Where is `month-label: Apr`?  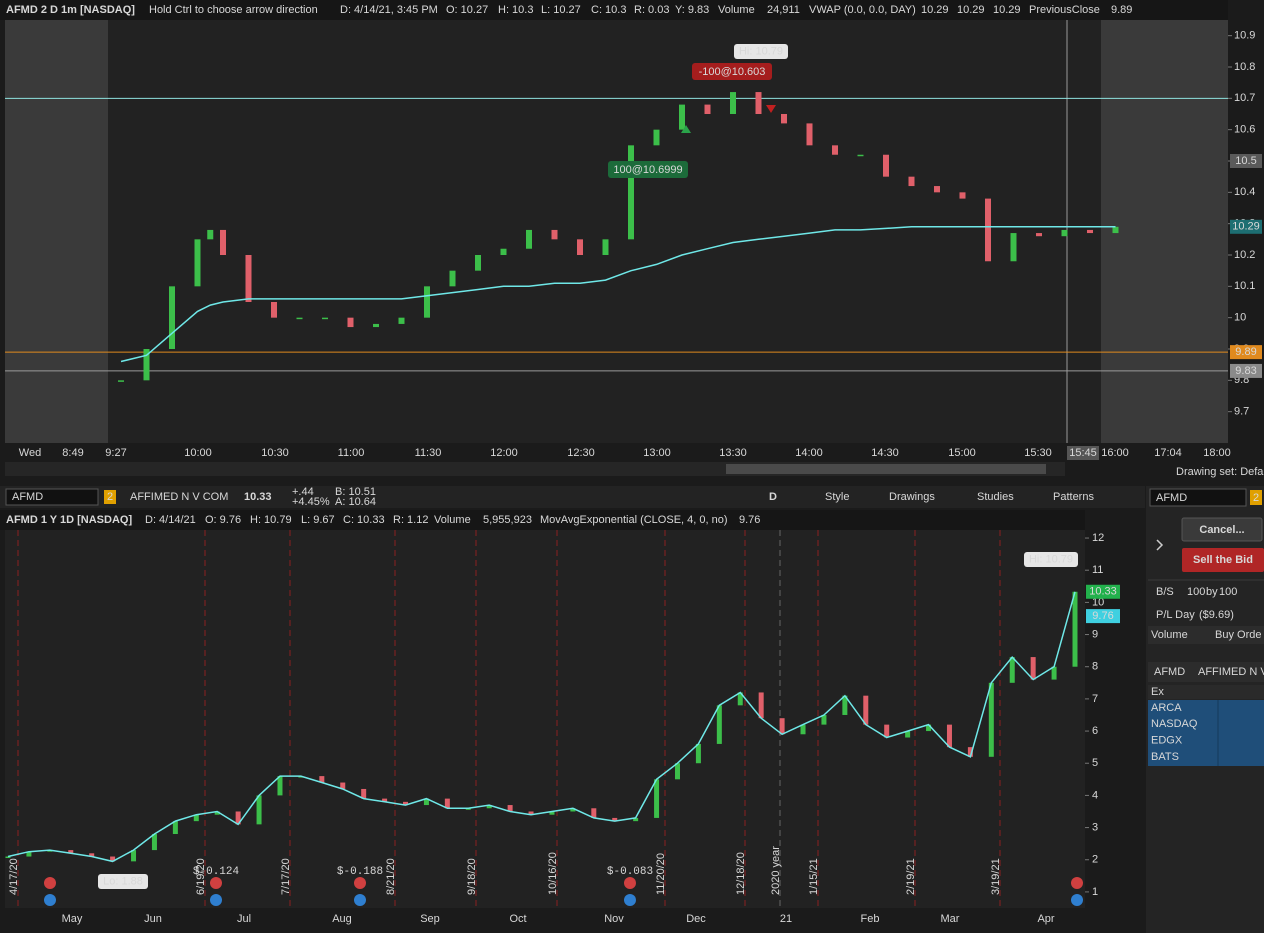 month-label: Apr is located at coordinates (1045, 919).